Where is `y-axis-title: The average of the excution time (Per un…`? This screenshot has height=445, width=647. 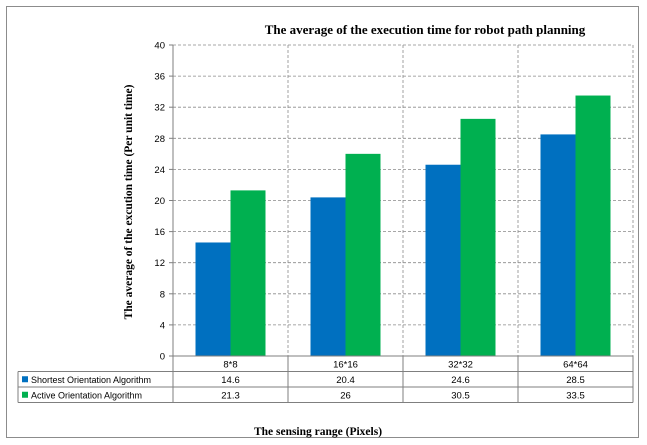
y-axis-title: The average of the excution time (Per un… is located at coordinates (129, 201).